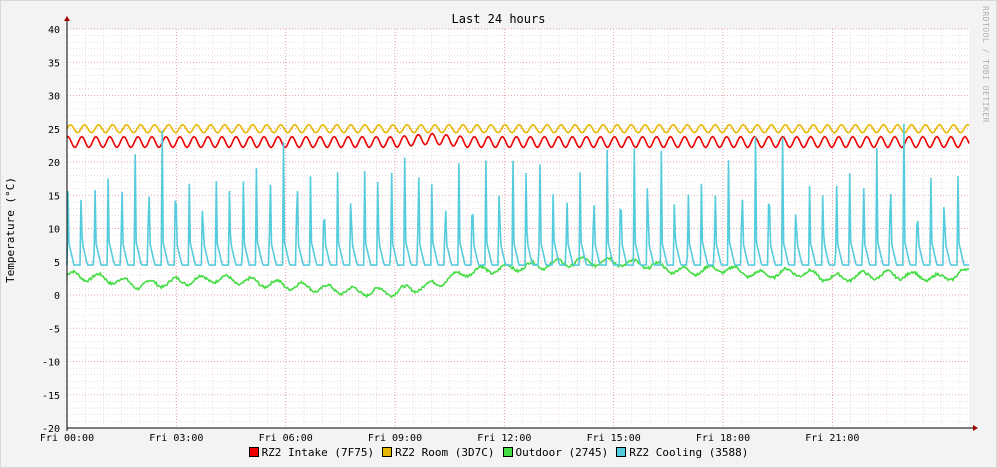 The height and width of the screenshot is (468, 997). Describe the element at coordinates (689, 452) in the screenshot. I see `legend-label: RZ2 Cooling (3588)` at that location.